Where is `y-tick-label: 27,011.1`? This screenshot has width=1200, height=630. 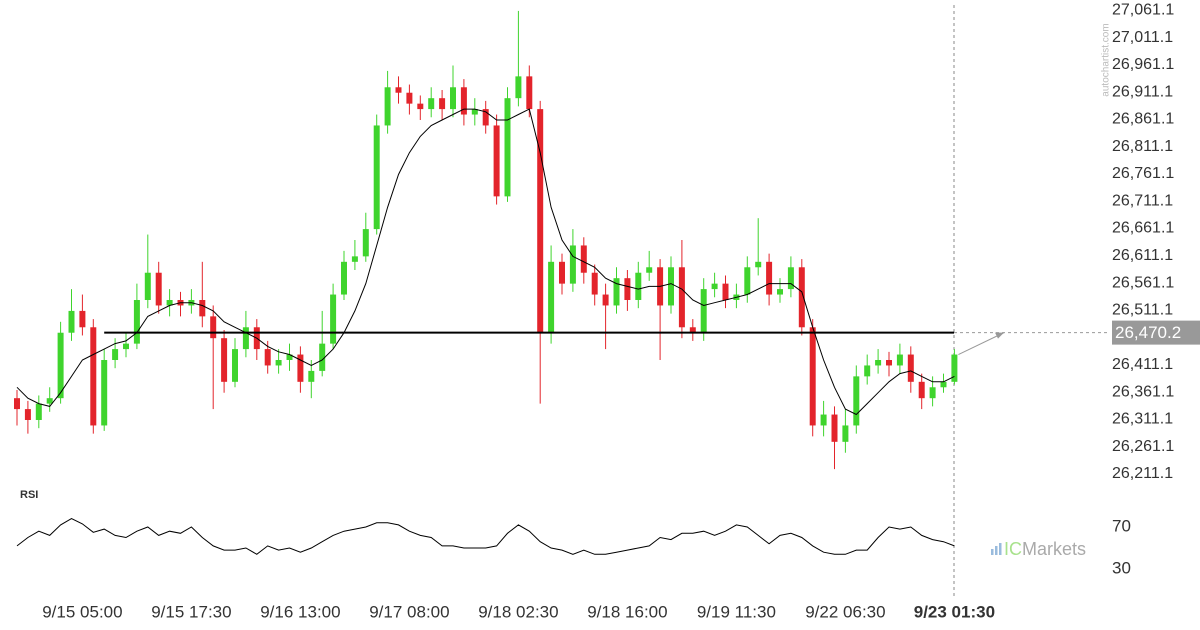 y-tick-label: 27,011.1 is located at coordinates (1142, 37).